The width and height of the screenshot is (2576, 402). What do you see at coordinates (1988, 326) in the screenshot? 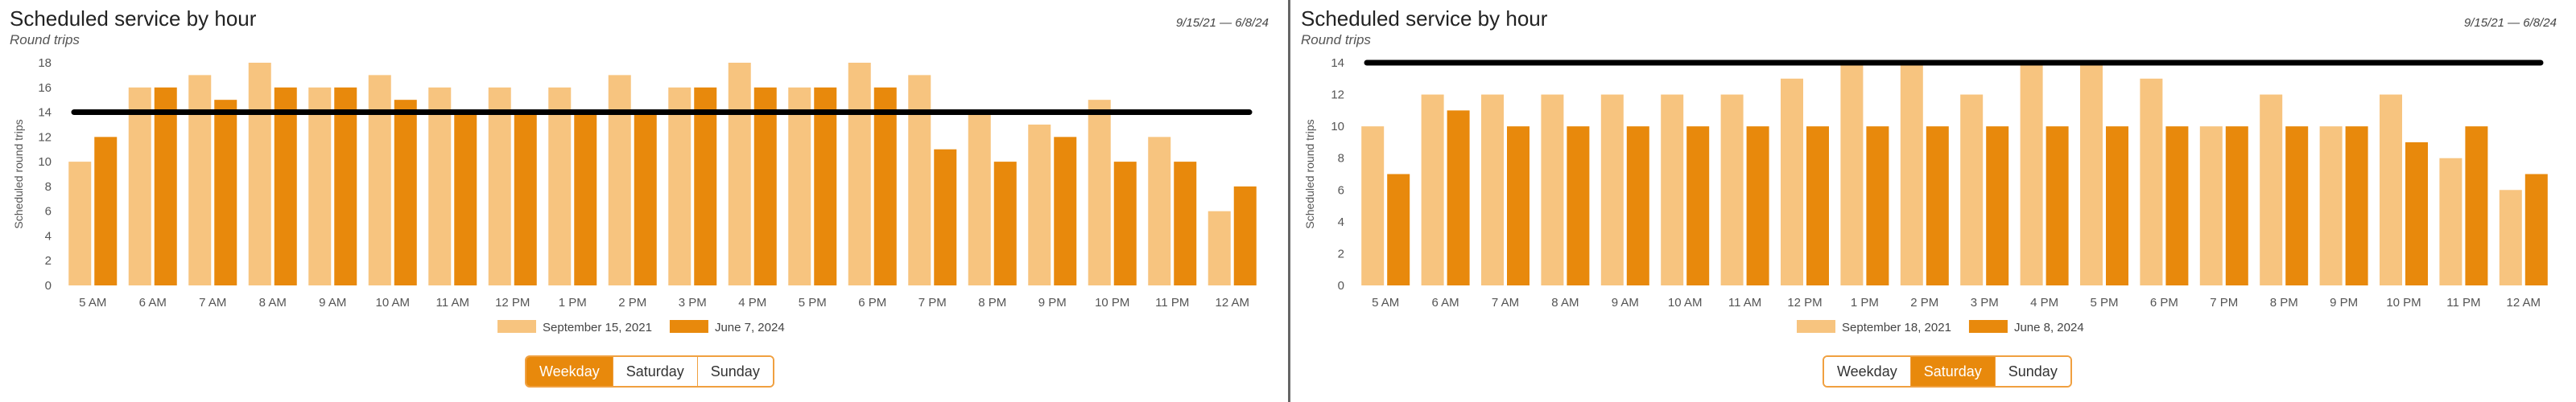
I see `legend-swatch` at bounding box center [1988, 326].